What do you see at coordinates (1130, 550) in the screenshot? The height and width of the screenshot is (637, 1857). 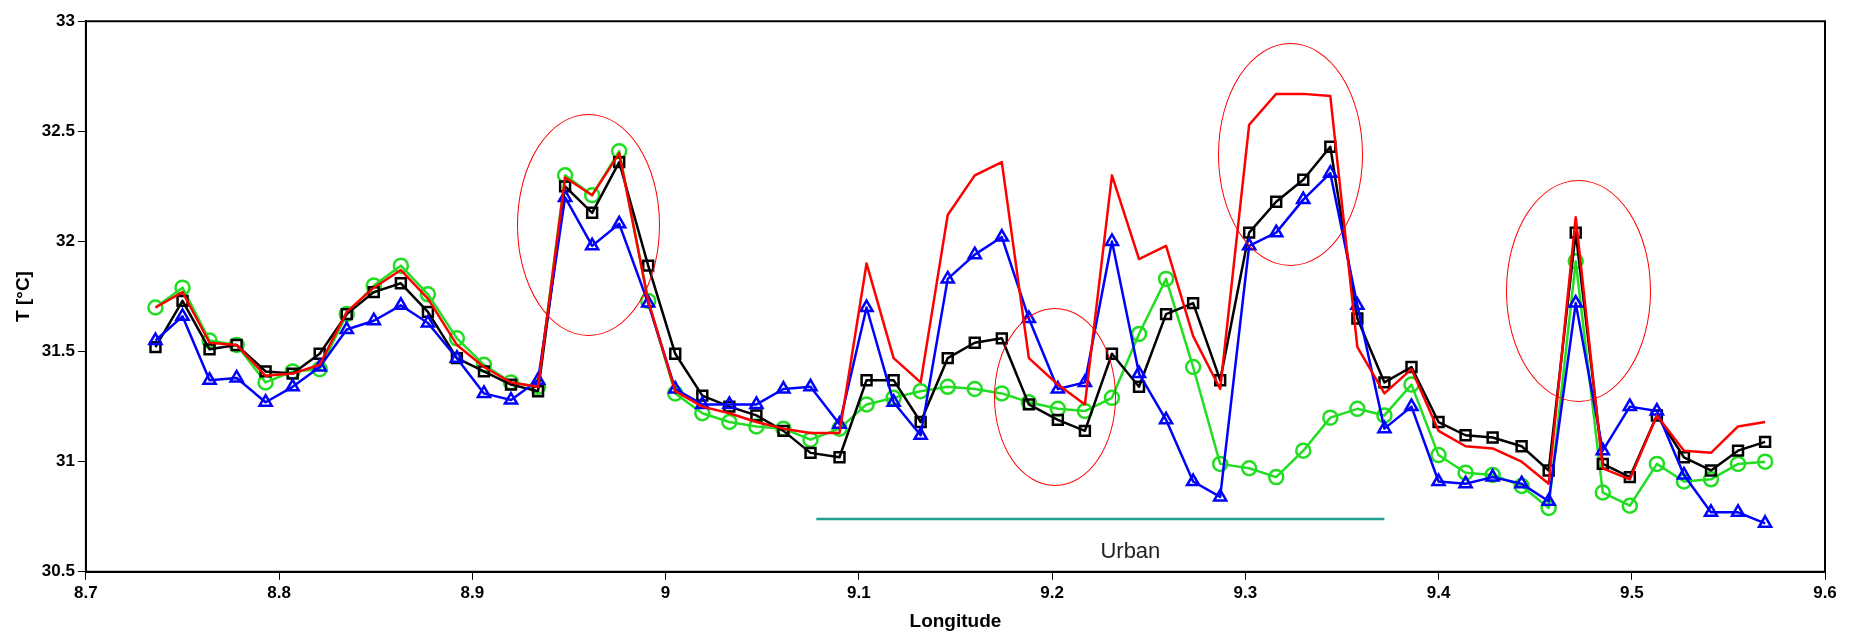 I see `annotation: Urban` at bounding box center [1130, 550].